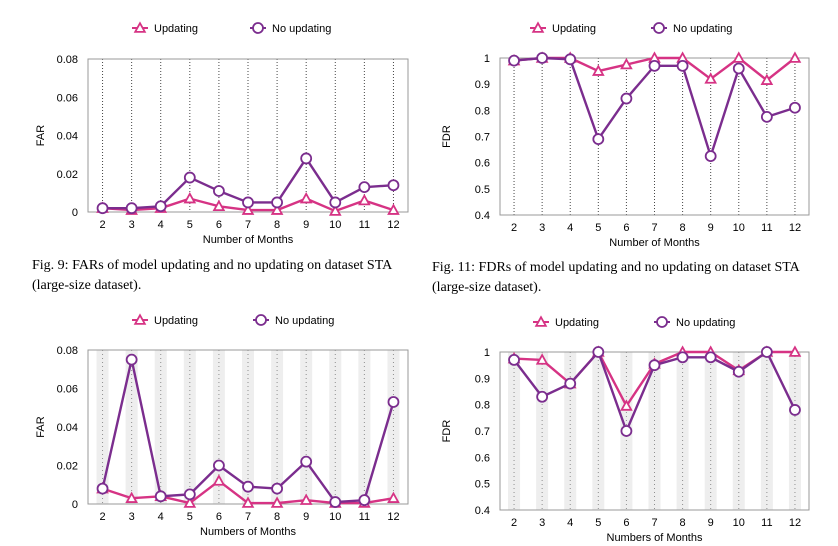 This screenshot has width=838, height=546. Describe the element at coordinates (67, 60) in the screenshot. I see `y-tick-label: 0.08` at that location.